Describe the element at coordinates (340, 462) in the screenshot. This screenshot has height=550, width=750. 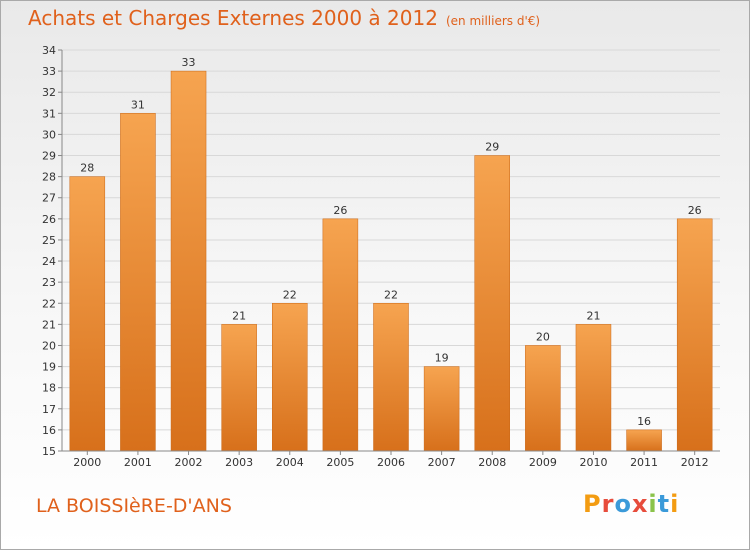
I see `x-tick-label: 2005` at that location.